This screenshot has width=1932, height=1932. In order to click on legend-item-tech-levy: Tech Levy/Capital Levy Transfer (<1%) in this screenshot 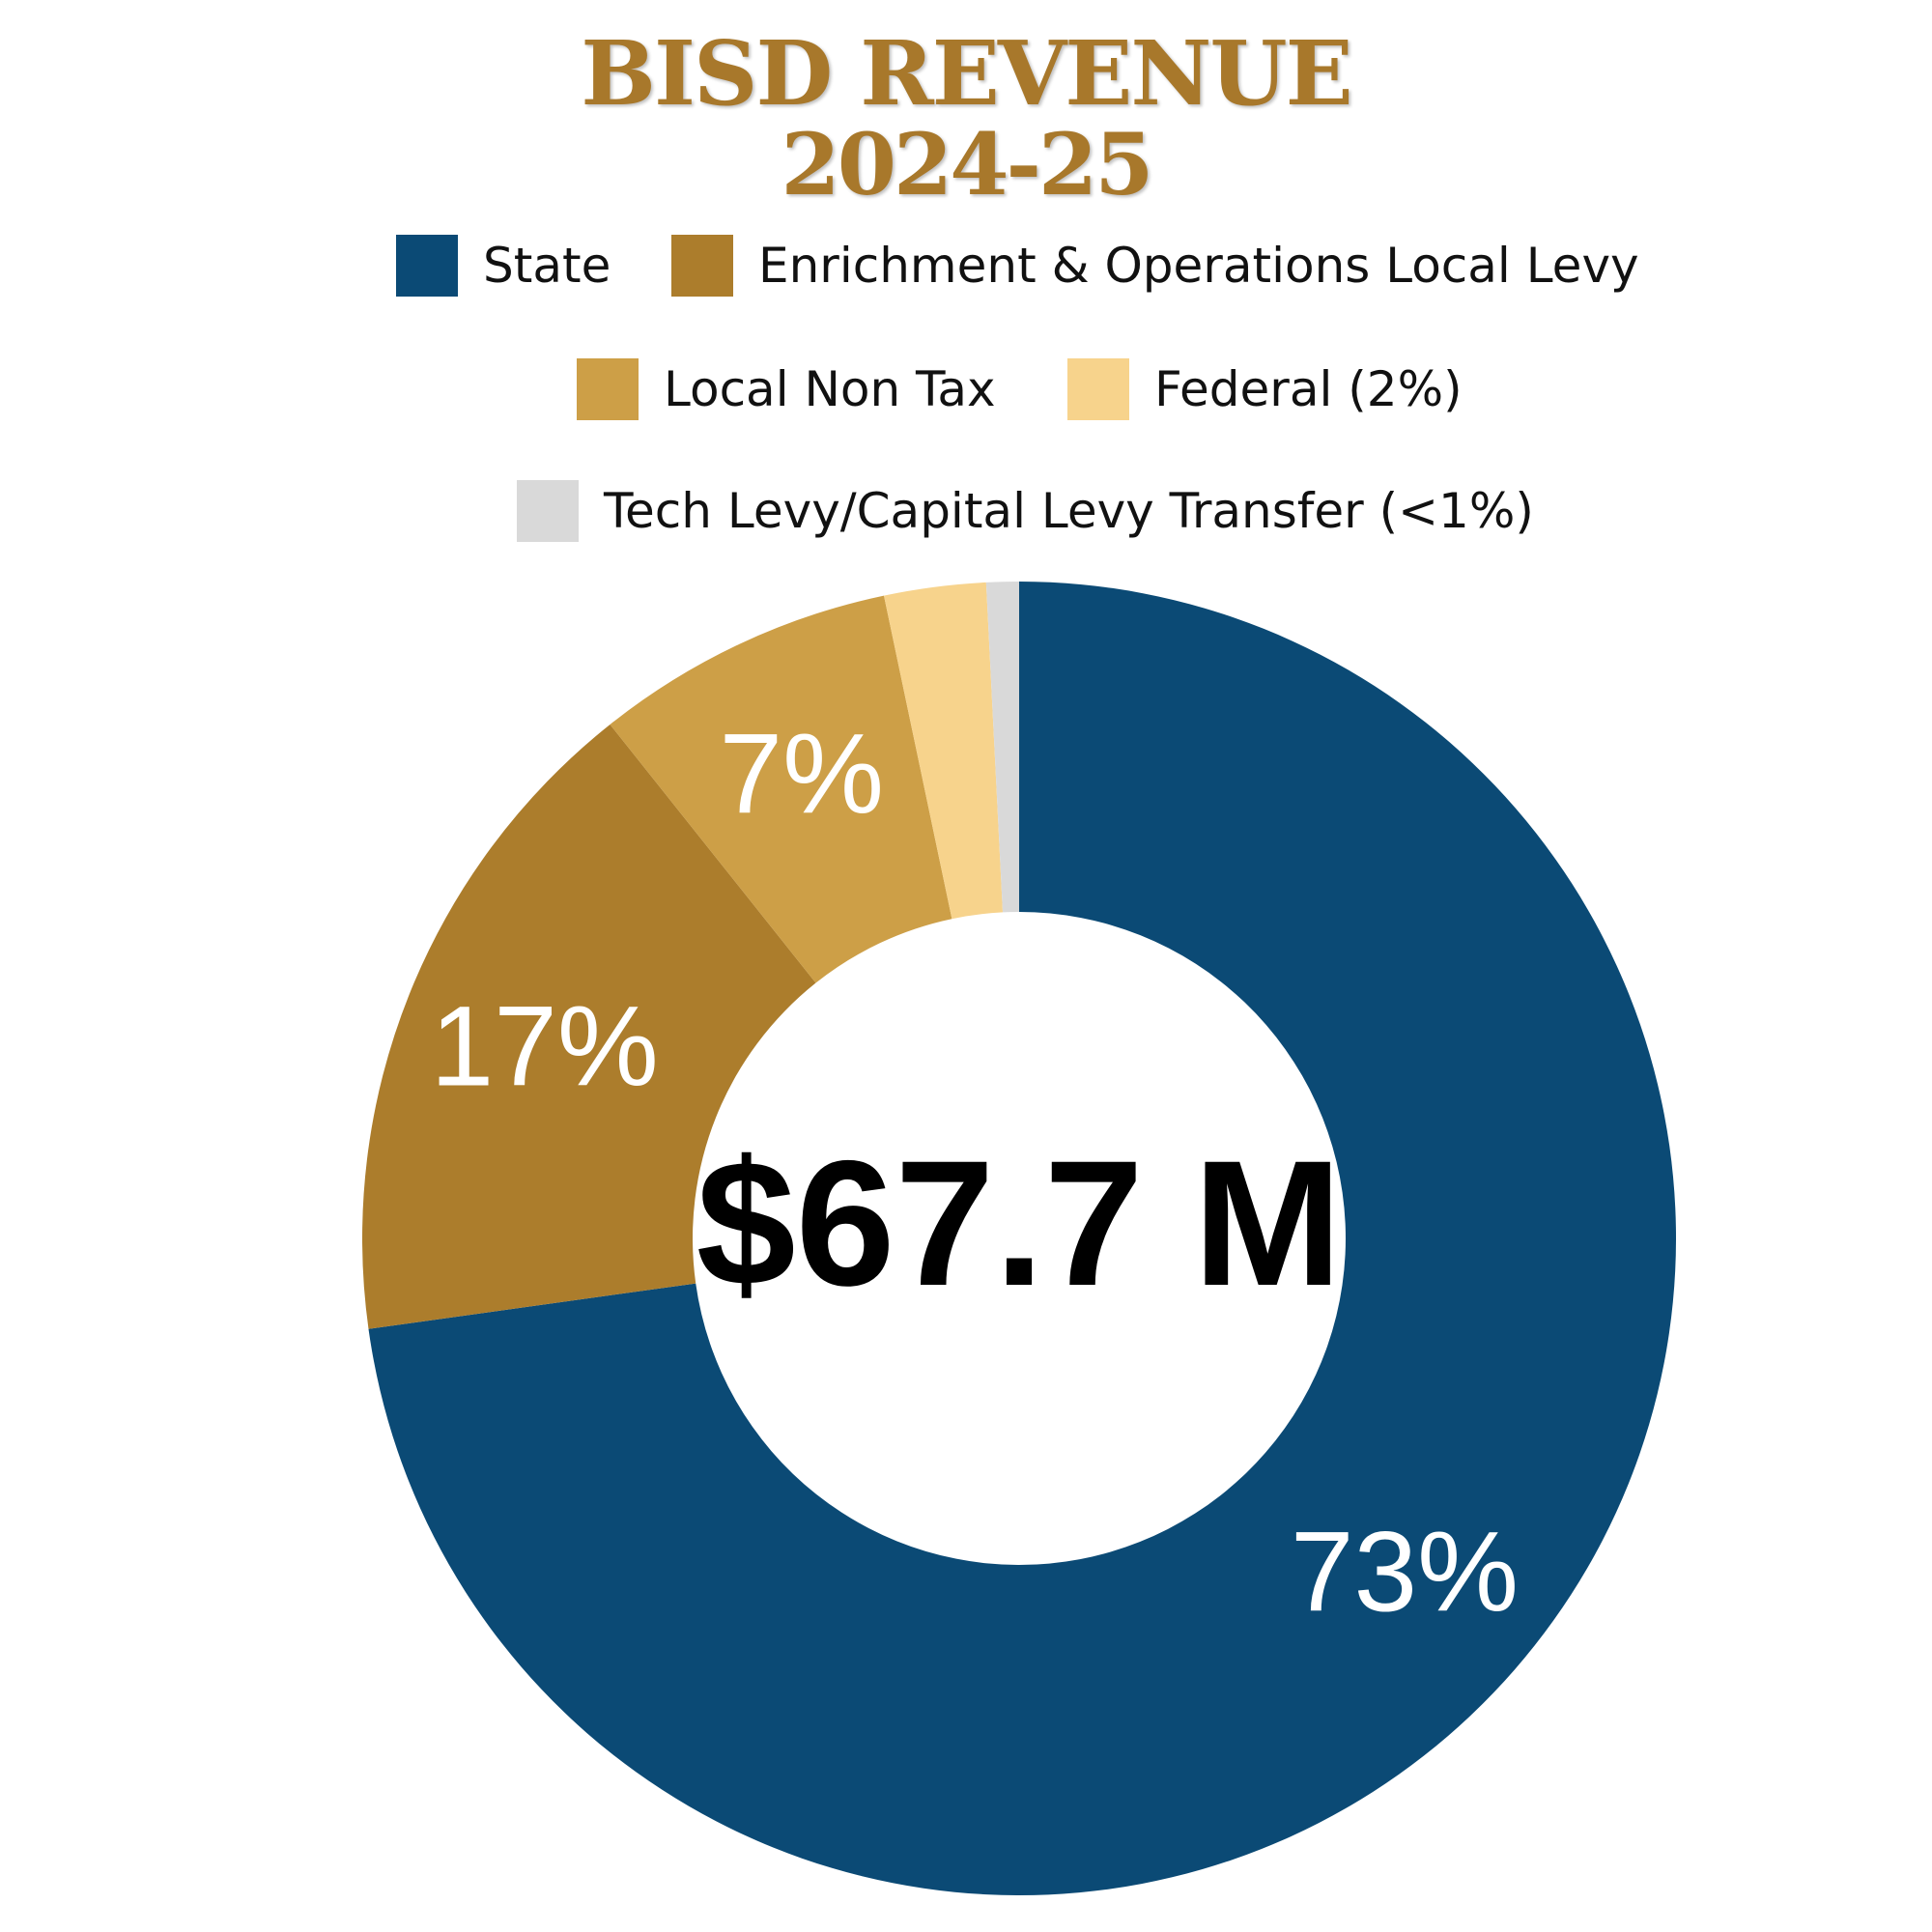, I will do `click(1025, 511)`.